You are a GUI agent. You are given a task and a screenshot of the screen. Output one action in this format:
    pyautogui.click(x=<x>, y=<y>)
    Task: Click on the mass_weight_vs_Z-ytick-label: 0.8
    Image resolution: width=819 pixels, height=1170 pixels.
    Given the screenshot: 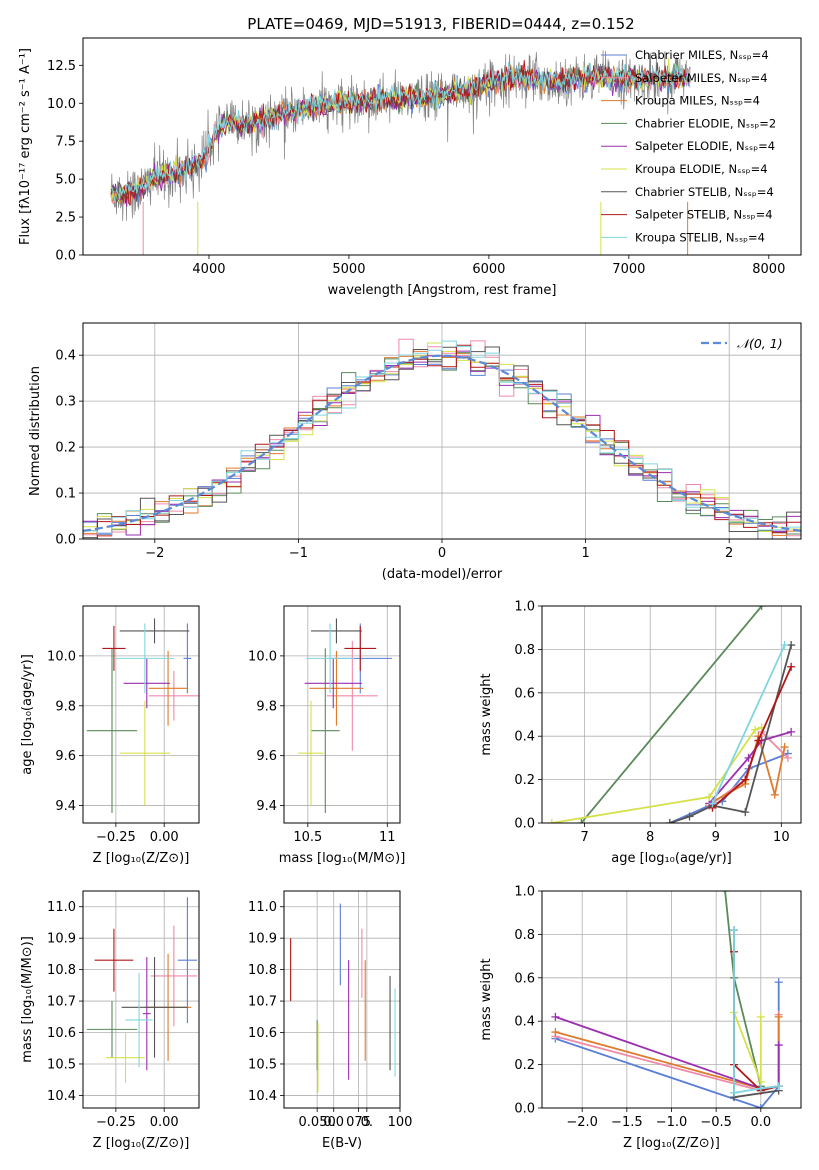 What is the action you would take?
    pyautogui.click(x=524, y=935)
    